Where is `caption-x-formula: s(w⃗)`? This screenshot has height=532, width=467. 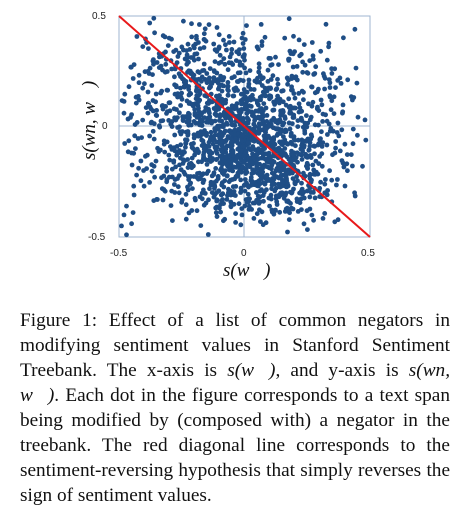
caption-x-formula: s(w⃗) is located at coordinates (251, 370).